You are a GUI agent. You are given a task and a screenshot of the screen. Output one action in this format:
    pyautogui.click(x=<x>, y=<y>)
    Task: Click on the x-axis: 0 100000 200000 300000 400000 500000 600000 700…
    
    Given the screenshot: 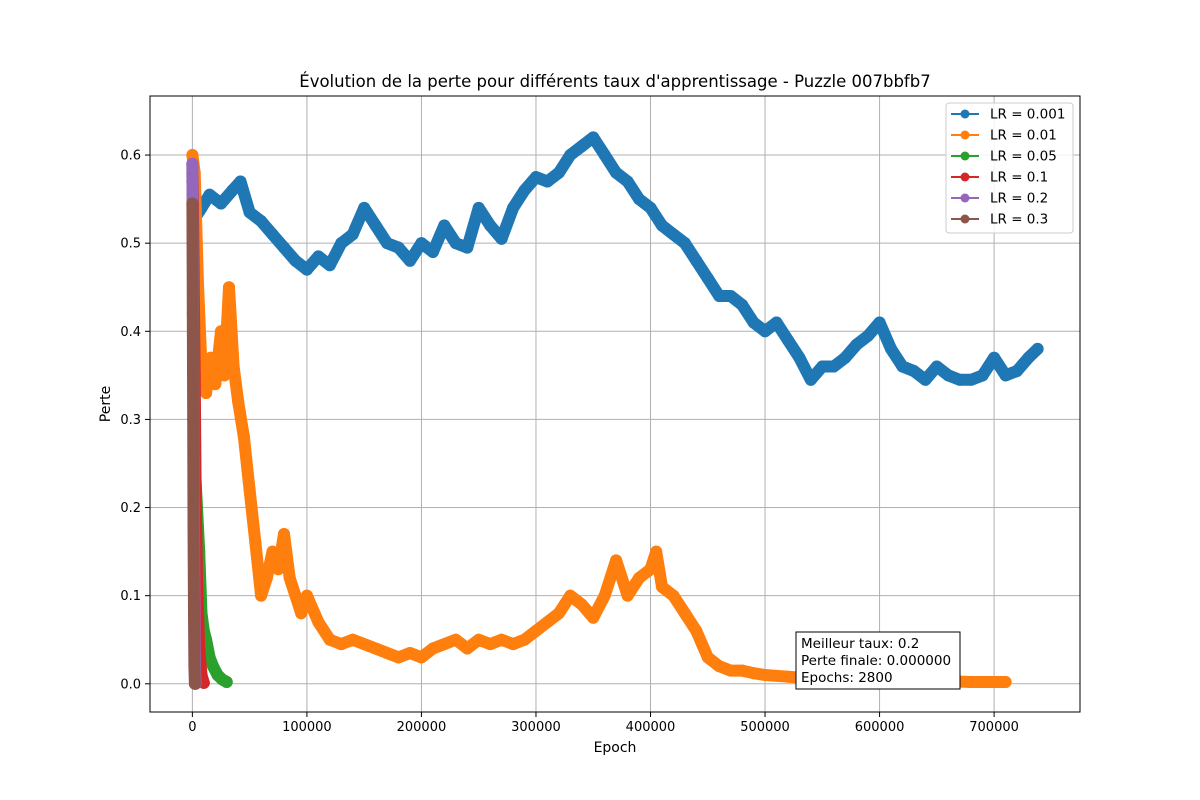 What is the action you would take?
    pyautogui.click(x=603, y=723)
    